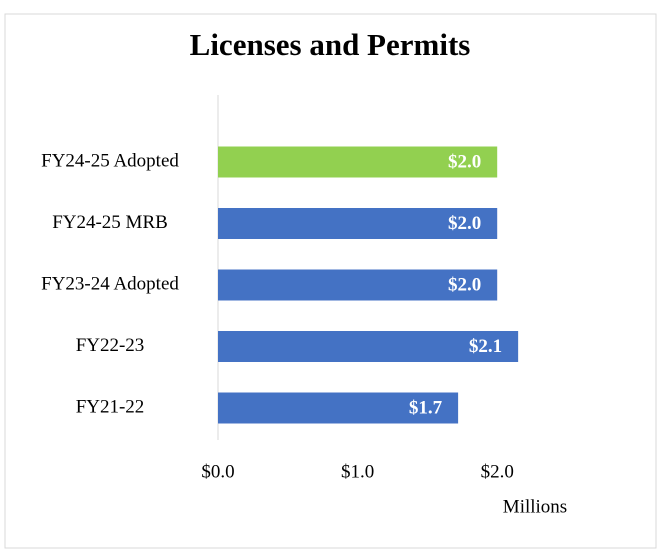  What do you see at coordinates (426, 407) in the screenshot?
I see `value-label: $1.7` at bounding box center [426, 407].